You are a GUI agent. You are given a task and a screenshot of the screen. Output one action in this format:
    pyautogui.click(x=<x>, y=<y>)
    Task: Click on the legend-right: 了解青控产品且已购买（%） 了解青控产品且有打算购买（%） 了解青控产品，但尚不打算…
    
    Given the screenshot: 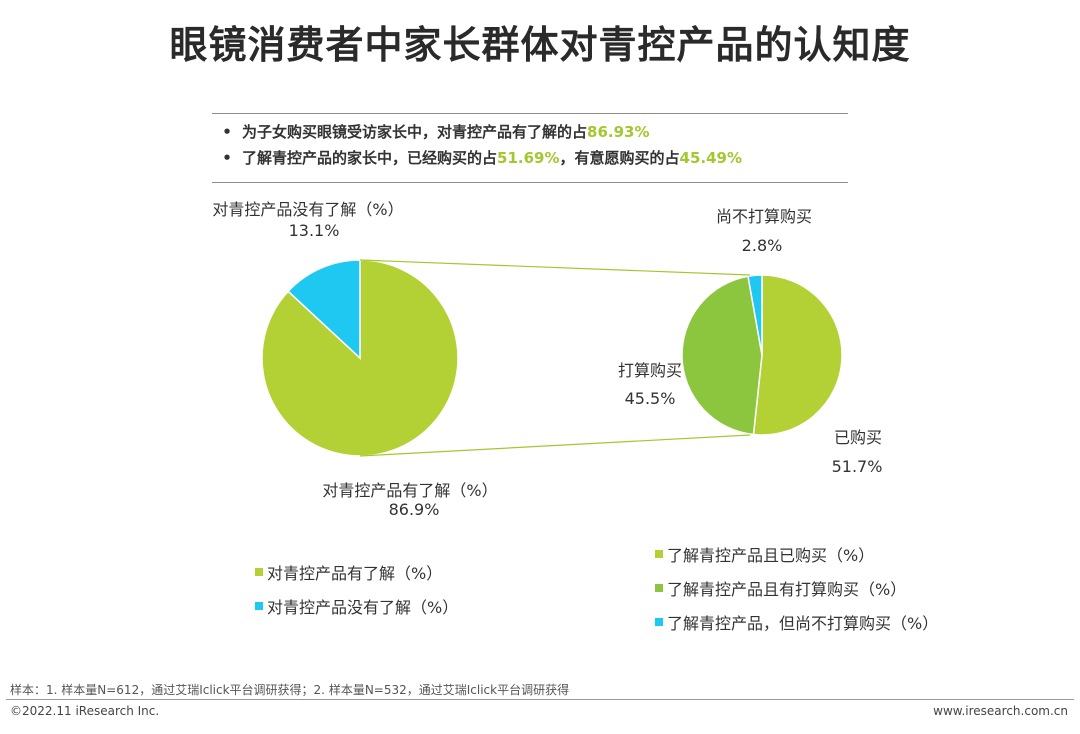 What is the action you would take?
    pyautogui.click(x=796, y=588)
    